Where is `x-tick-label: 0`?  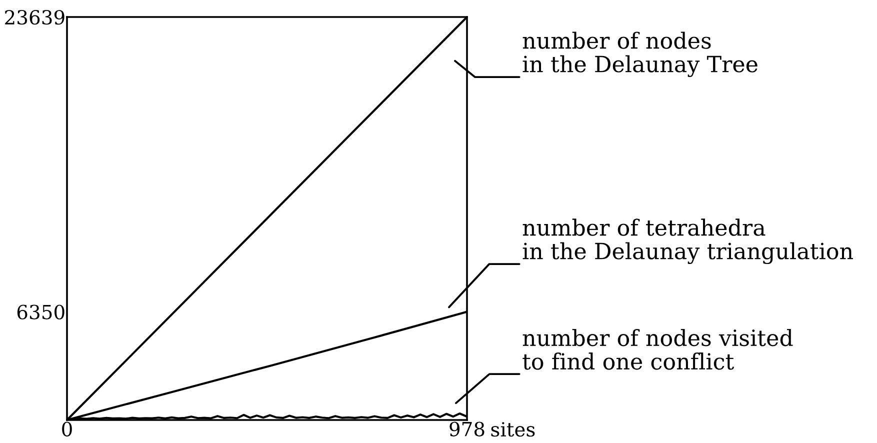
x-tick-label: 0 is located at coordinates (67, 429).